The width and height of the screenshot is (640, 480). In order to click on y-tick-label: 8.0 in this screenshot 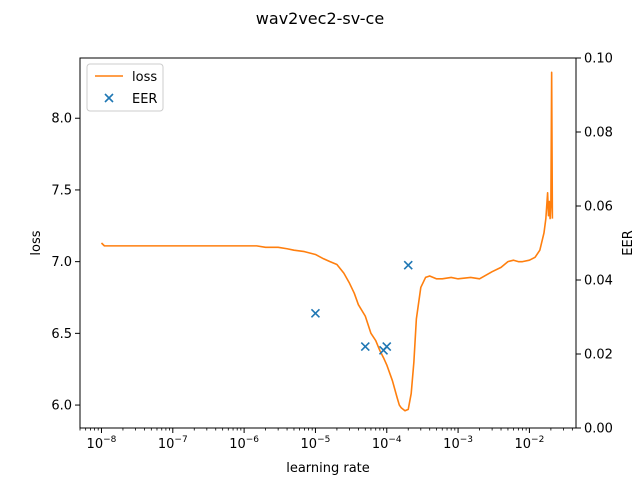, I will do `click(61, 119)`.